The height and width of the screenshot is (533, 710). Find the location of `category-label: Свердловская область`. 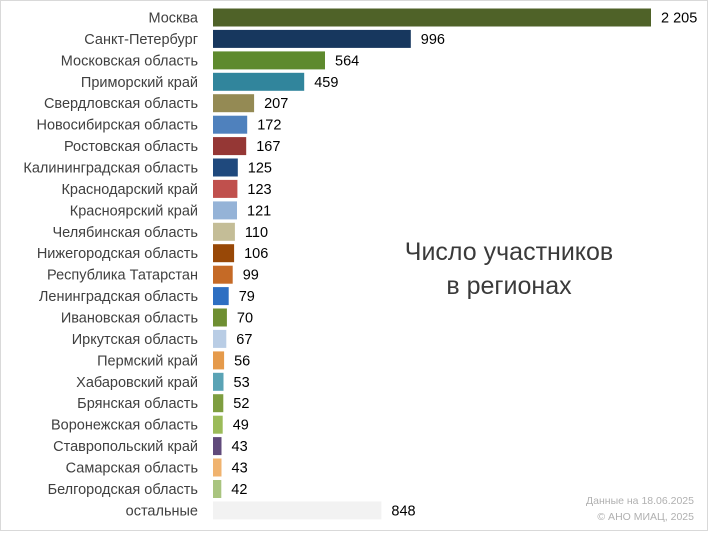

category-label: Свердловская область is located at coordinates (121, 104).